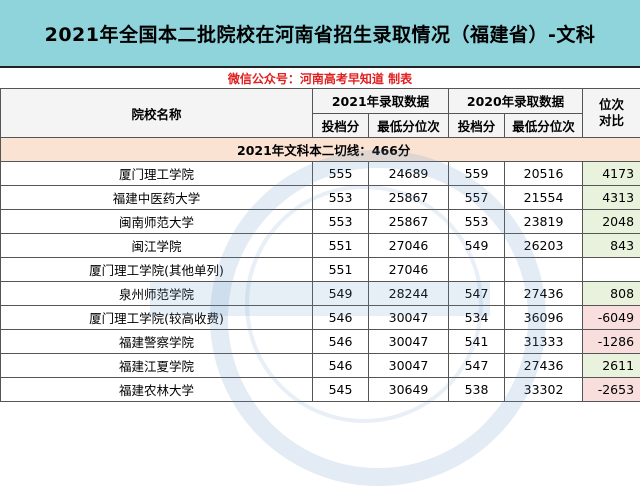 This screenshot has width=640, height=486. What do you see at coordinates (157, 366) in the screenshot?
I see `school-name-cell: 福建江夏学院` at bounding box center [157, 366].